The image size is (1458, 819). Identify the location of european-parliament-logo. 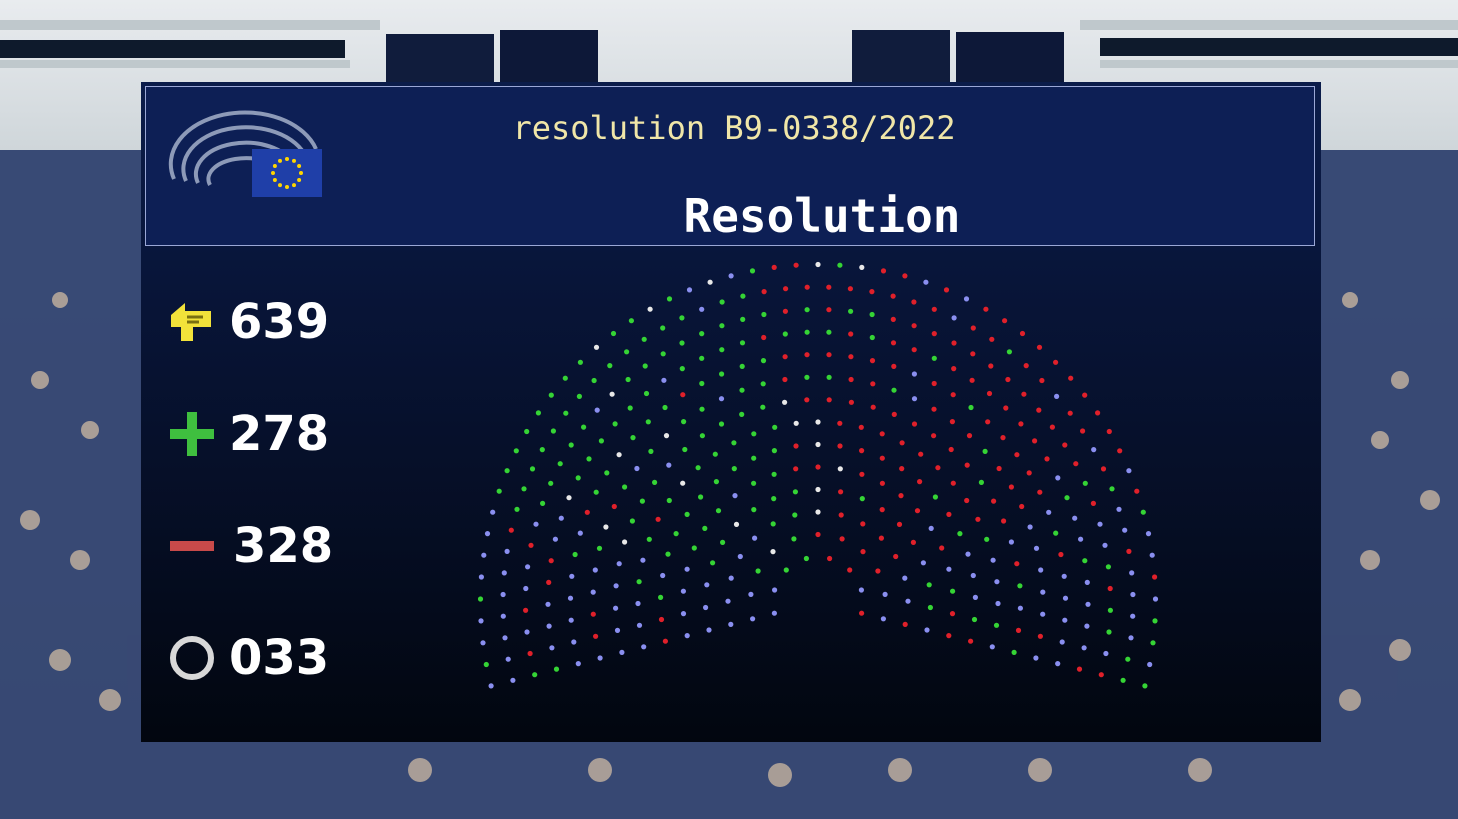
(245, 153).